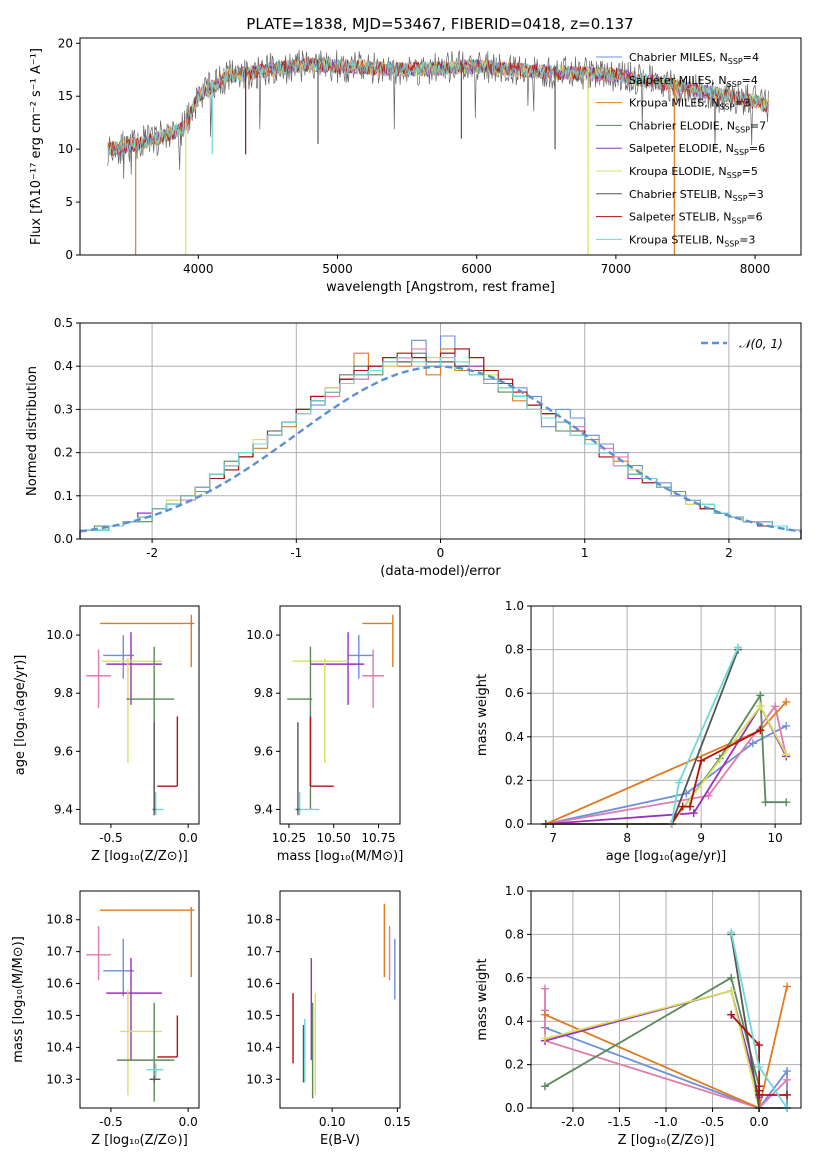 The width and height of the screenshot is (819, 1170). Describe the element at coordinates (694, 58) in the screenshot. I see `legend-entry-label: Chabrier MILES, NSSP=4` at that location.